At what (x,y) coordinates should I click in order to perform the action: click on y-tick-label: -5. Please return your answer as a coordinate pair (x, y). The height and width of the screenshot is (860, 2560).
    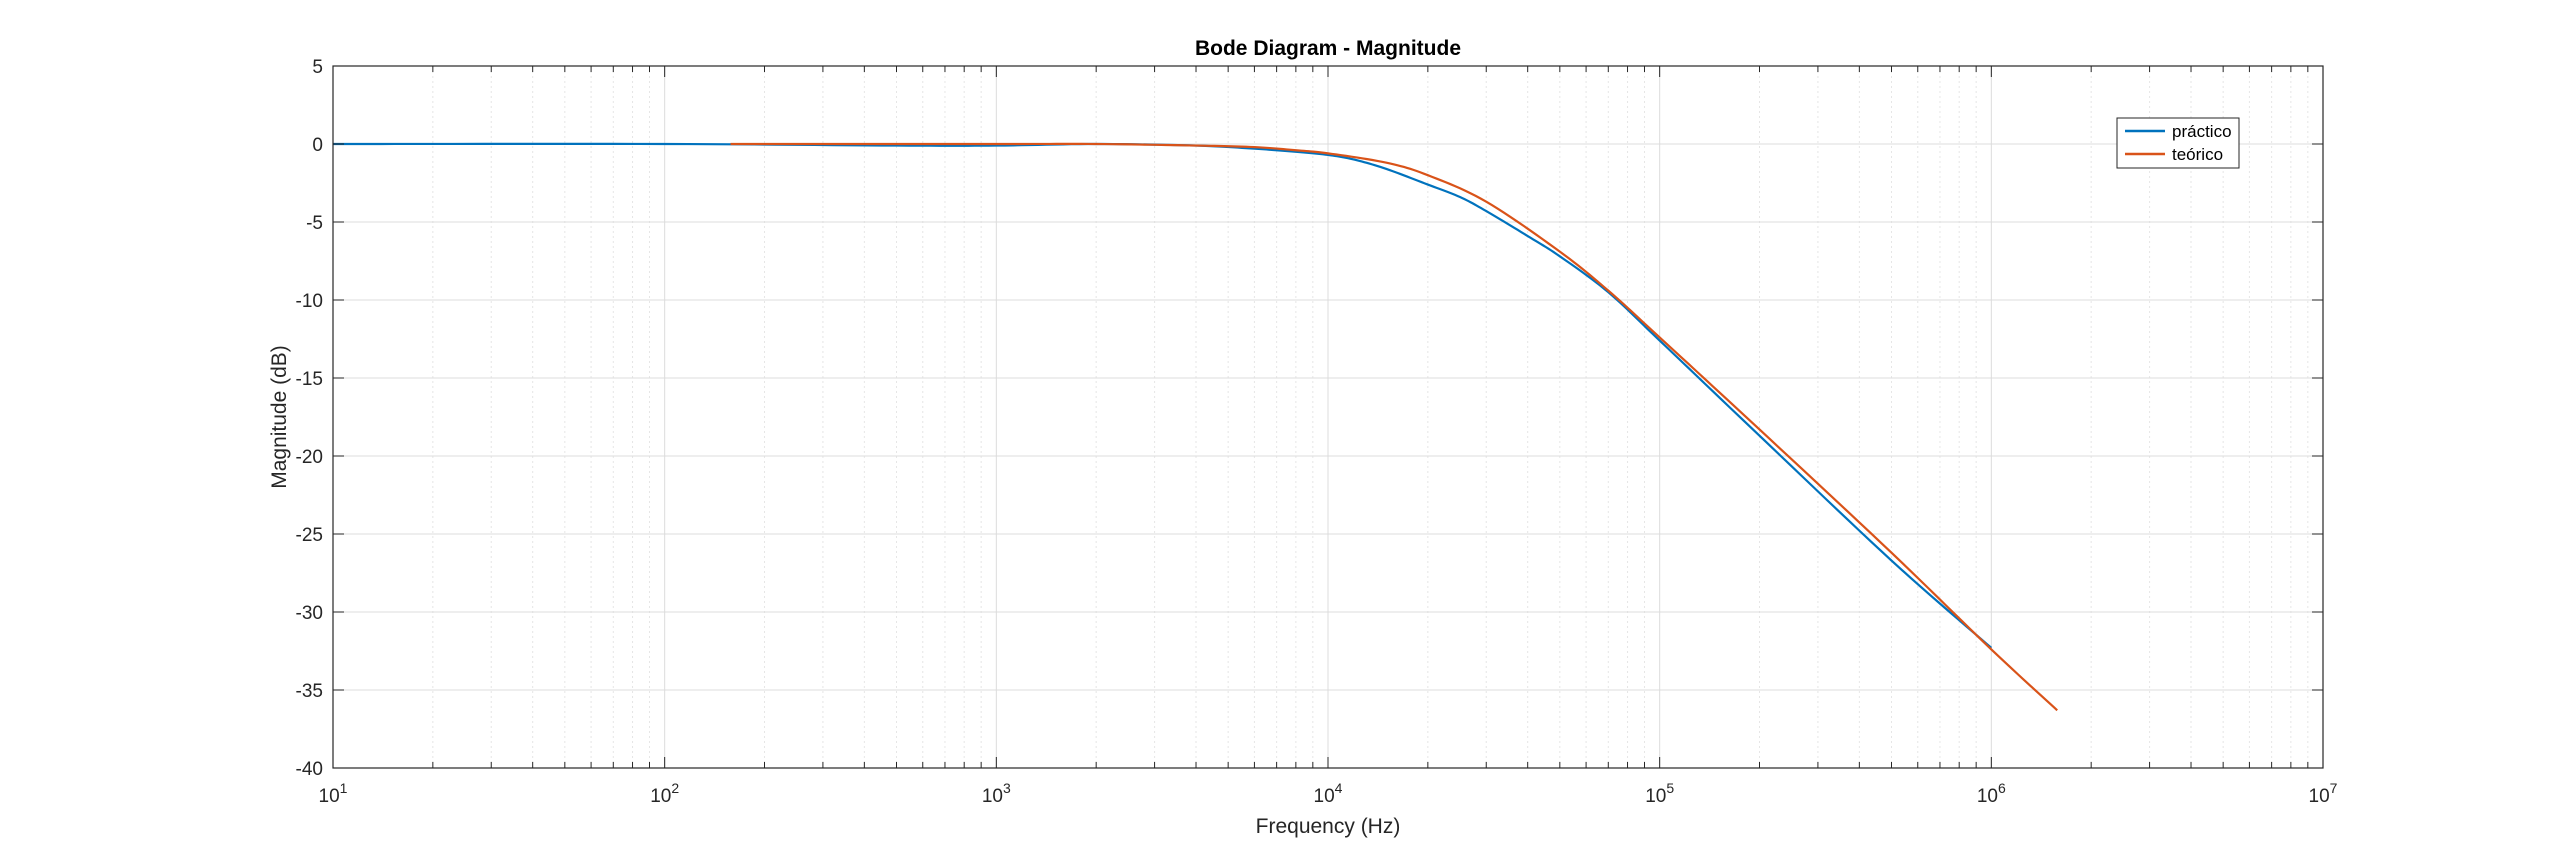
    Looking at the image, I should click on (314, 223).